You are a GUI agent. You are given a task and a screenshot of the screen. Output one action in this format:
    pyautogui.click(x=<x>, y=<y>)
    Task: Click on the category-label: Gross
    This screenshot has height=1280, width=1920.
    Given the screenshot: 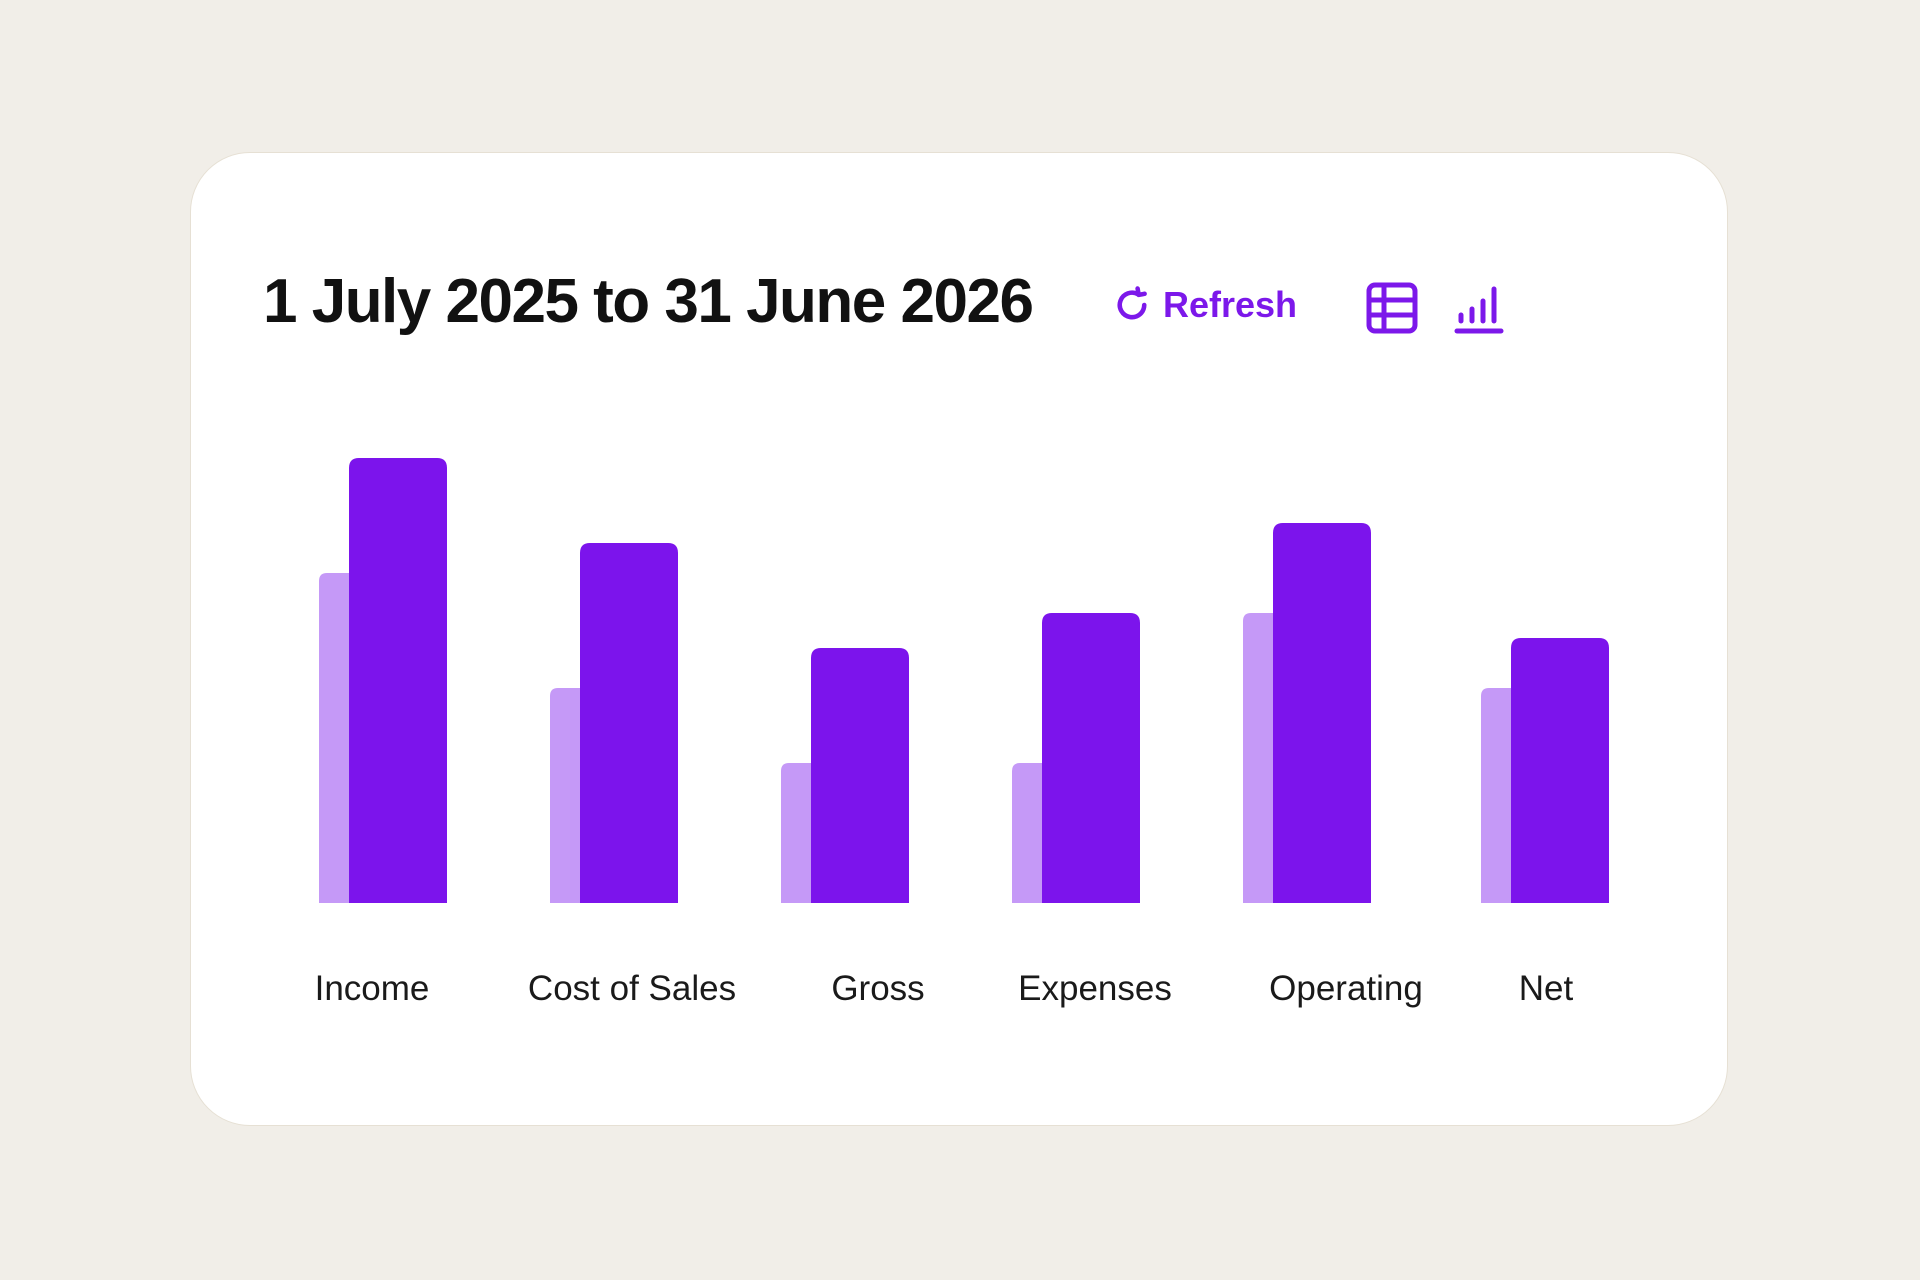 What is the action you would take?
    pyautogui.click(x=877, y=988)
    